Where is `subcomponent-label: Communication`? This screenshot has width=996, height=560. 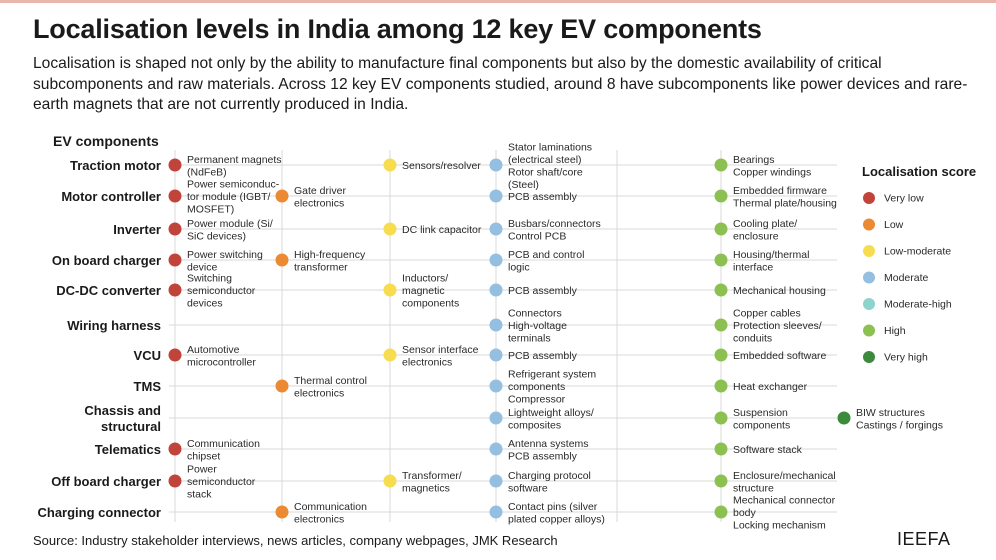
subcomponent-label: Communication is located at coordinates (330, 507).